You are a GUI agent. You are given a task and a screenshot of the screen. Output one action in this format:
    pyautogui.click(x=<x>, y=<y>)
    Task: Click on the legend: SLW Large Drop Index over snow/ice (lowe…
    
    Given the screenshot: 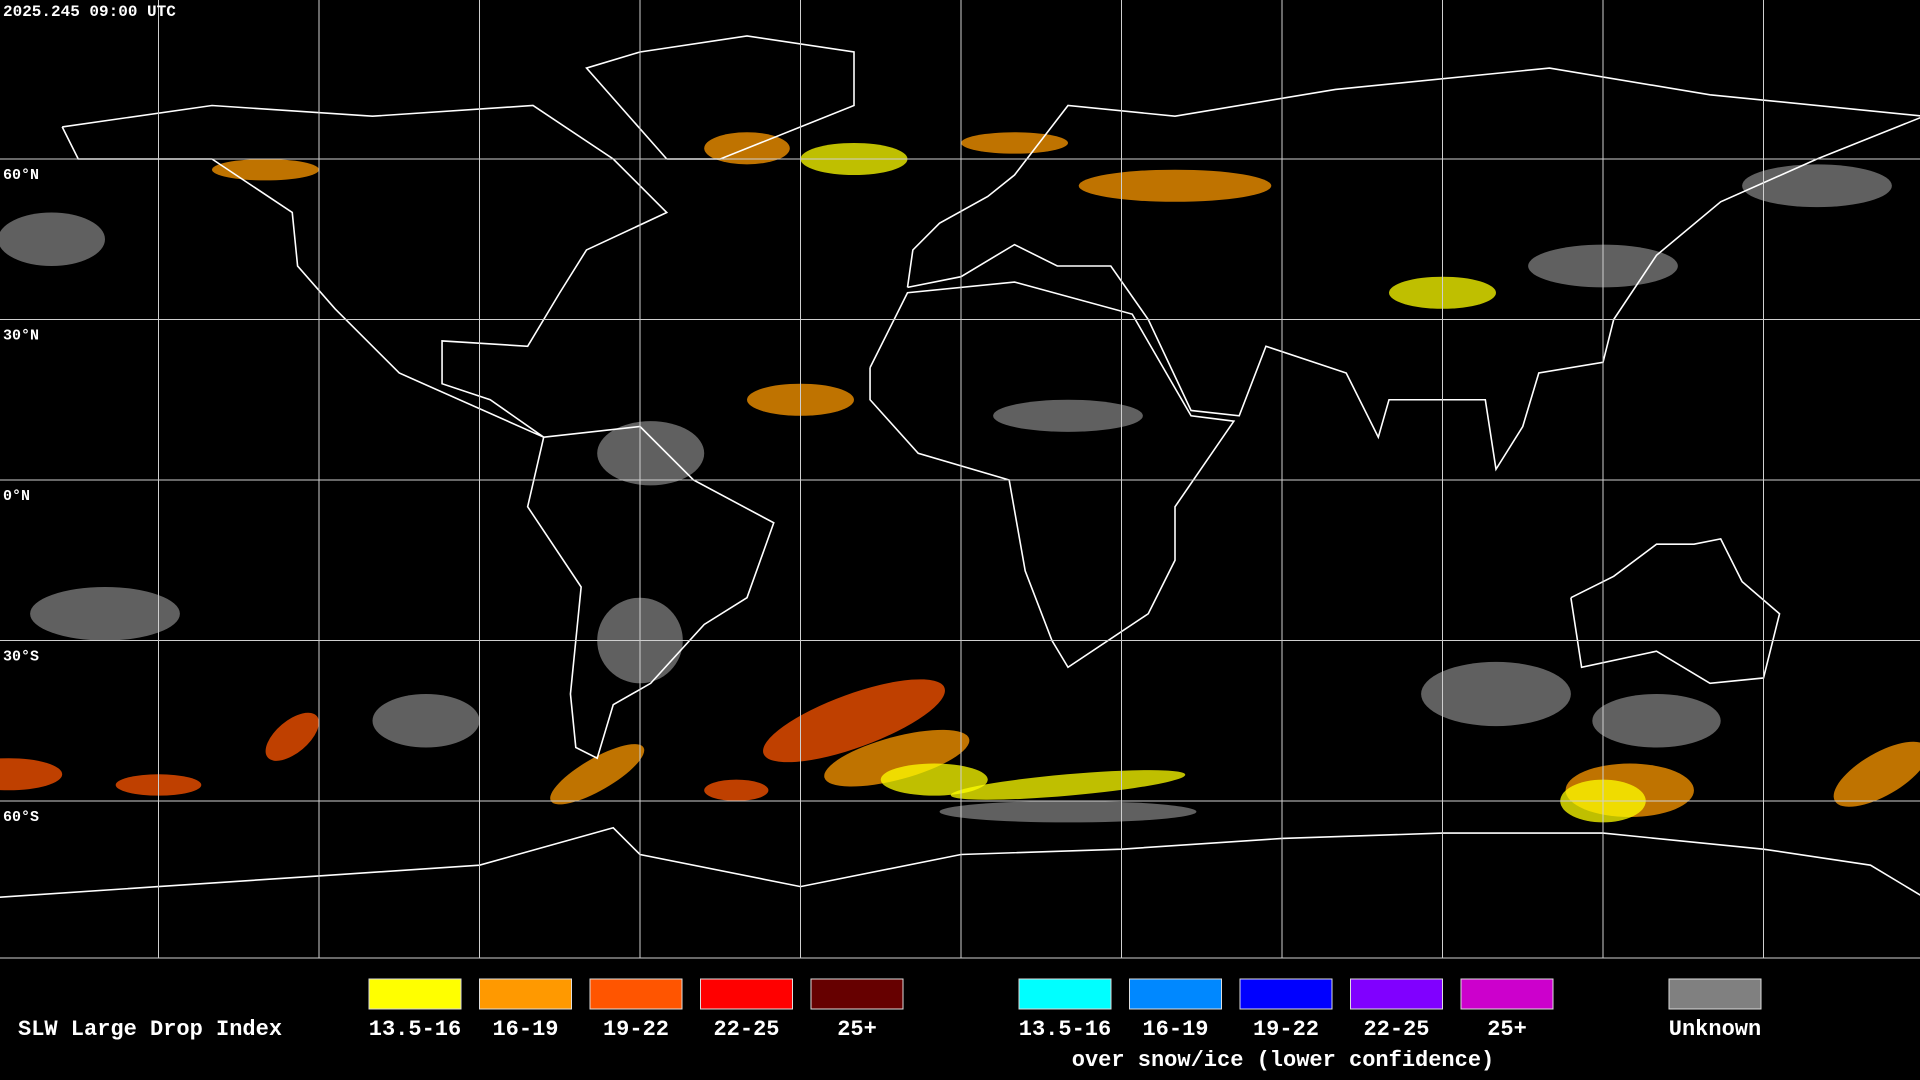 What is the action you would take?
    pyautogui.click(x=890, y=1025)
    